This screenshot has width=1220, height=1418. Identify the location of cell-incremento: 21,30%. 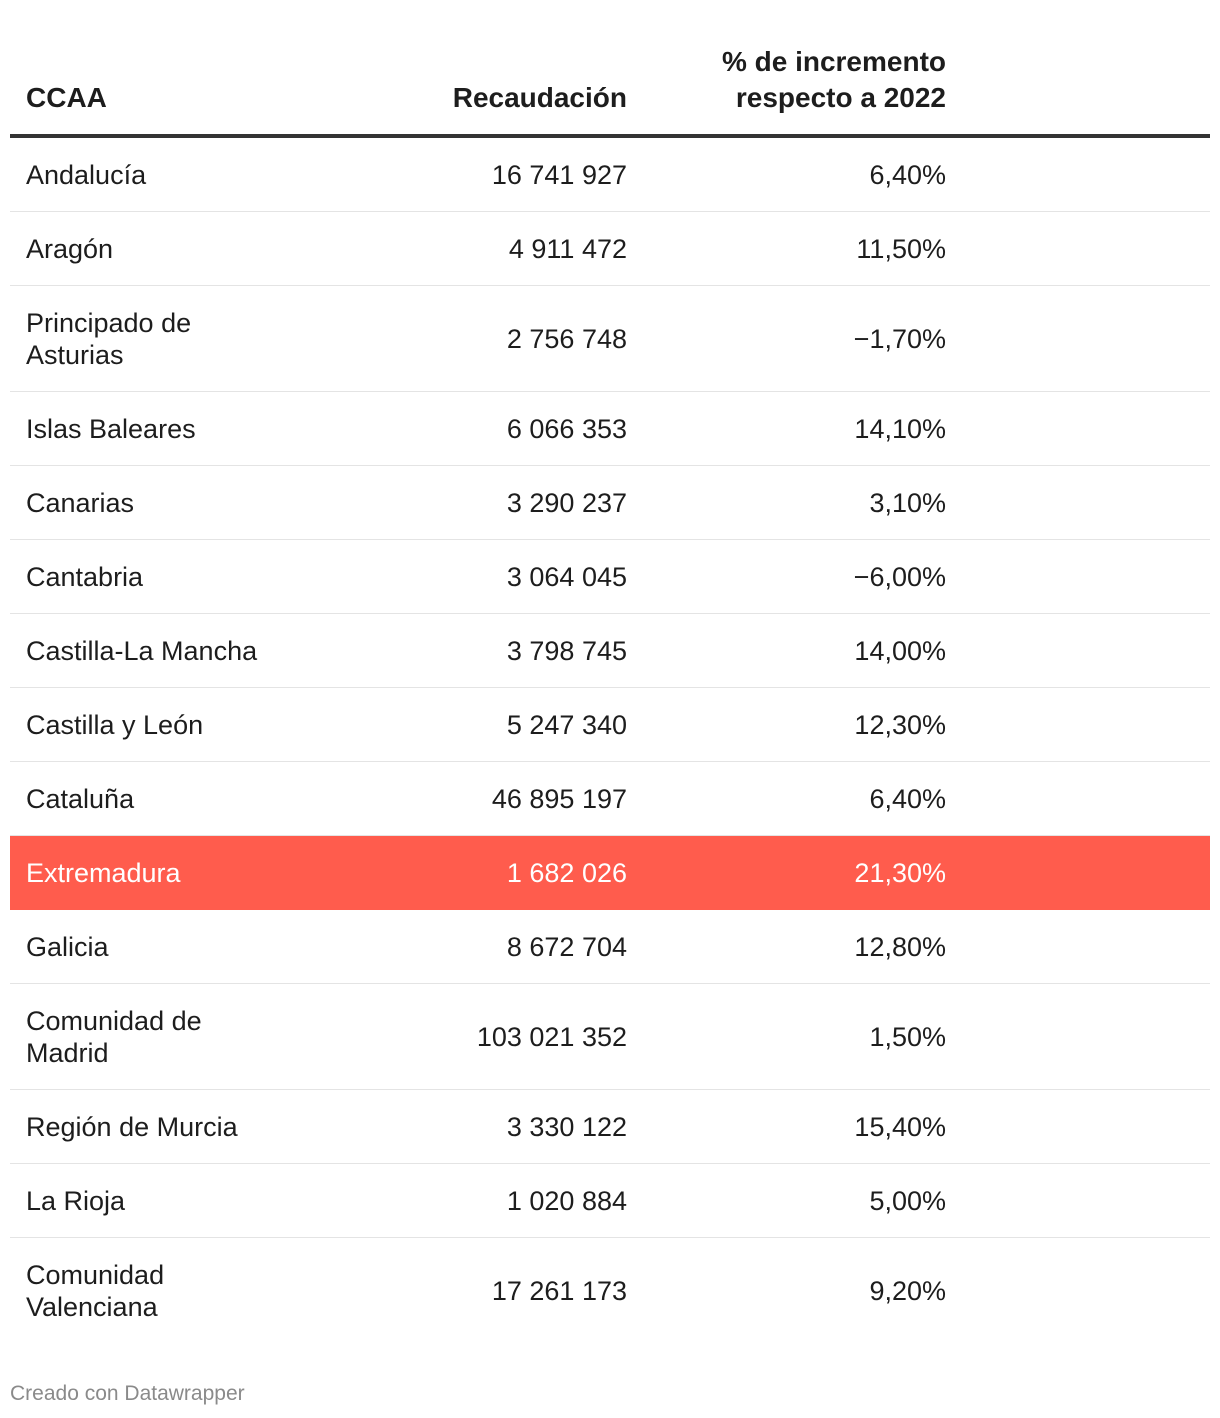
(900, 872).